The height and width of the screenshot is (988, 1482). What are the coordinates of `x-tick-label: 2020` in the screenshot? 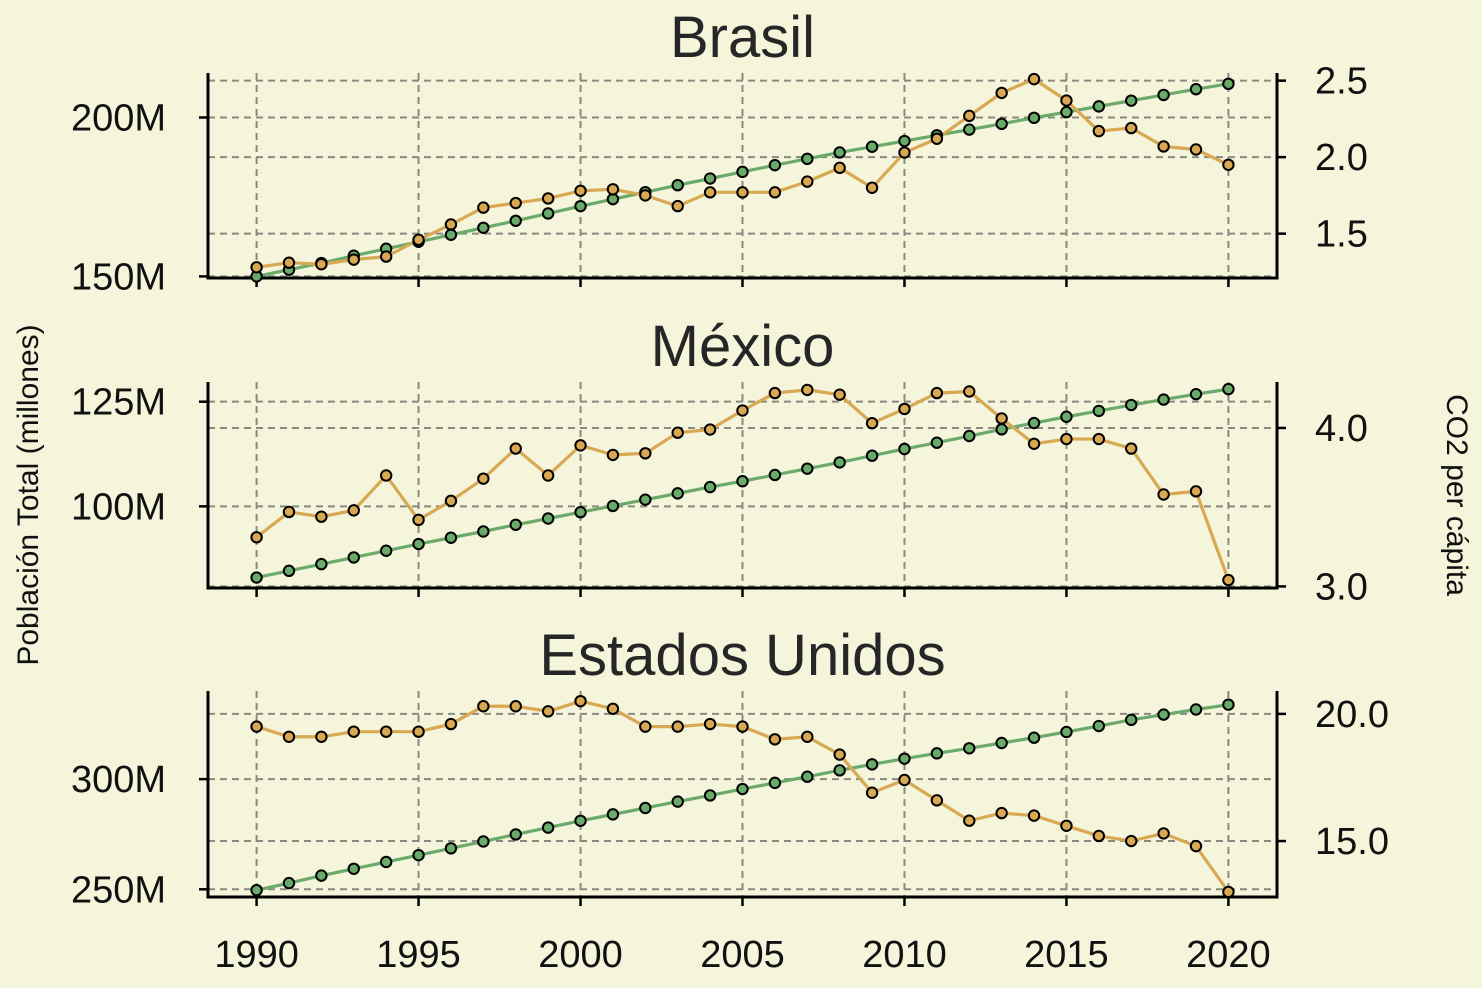 It's located at (1228, 955).